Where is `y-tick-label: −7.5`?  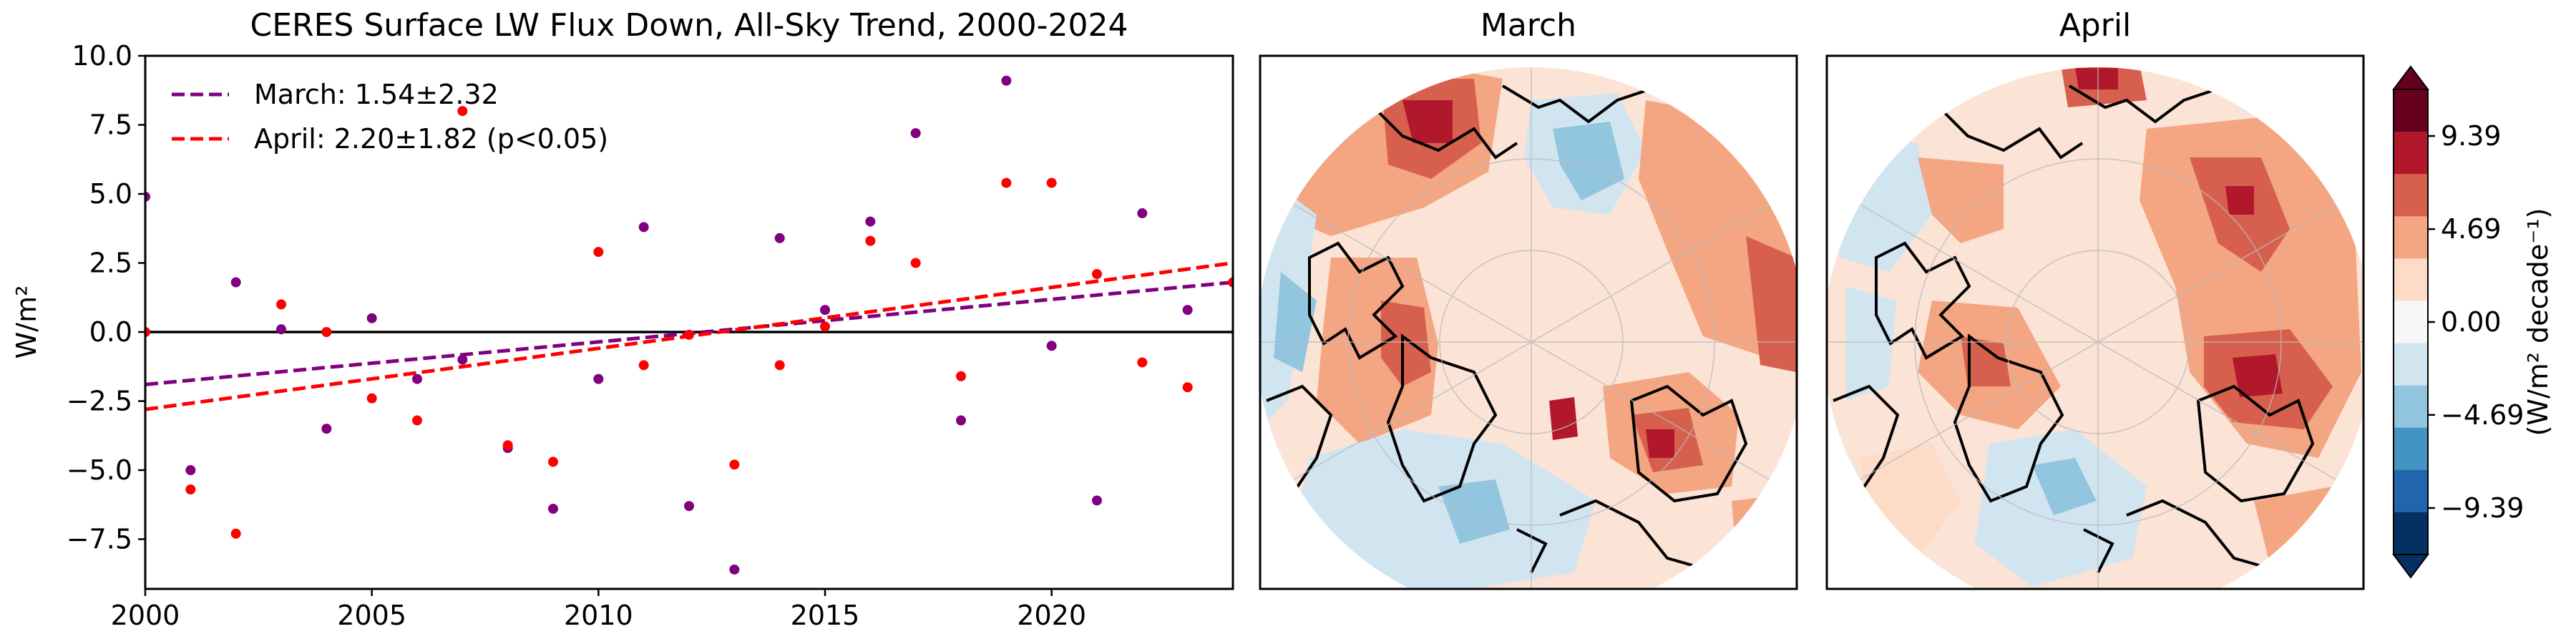 y-tick-label: −7.5 is located at coordinates (100, 539).